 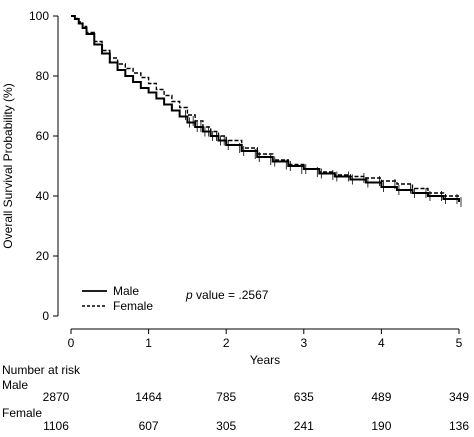 What do you see at coordinates (148, 397) in the screenshot?
I see `risk-count-male: 1464` at bounding box center [148, 397].